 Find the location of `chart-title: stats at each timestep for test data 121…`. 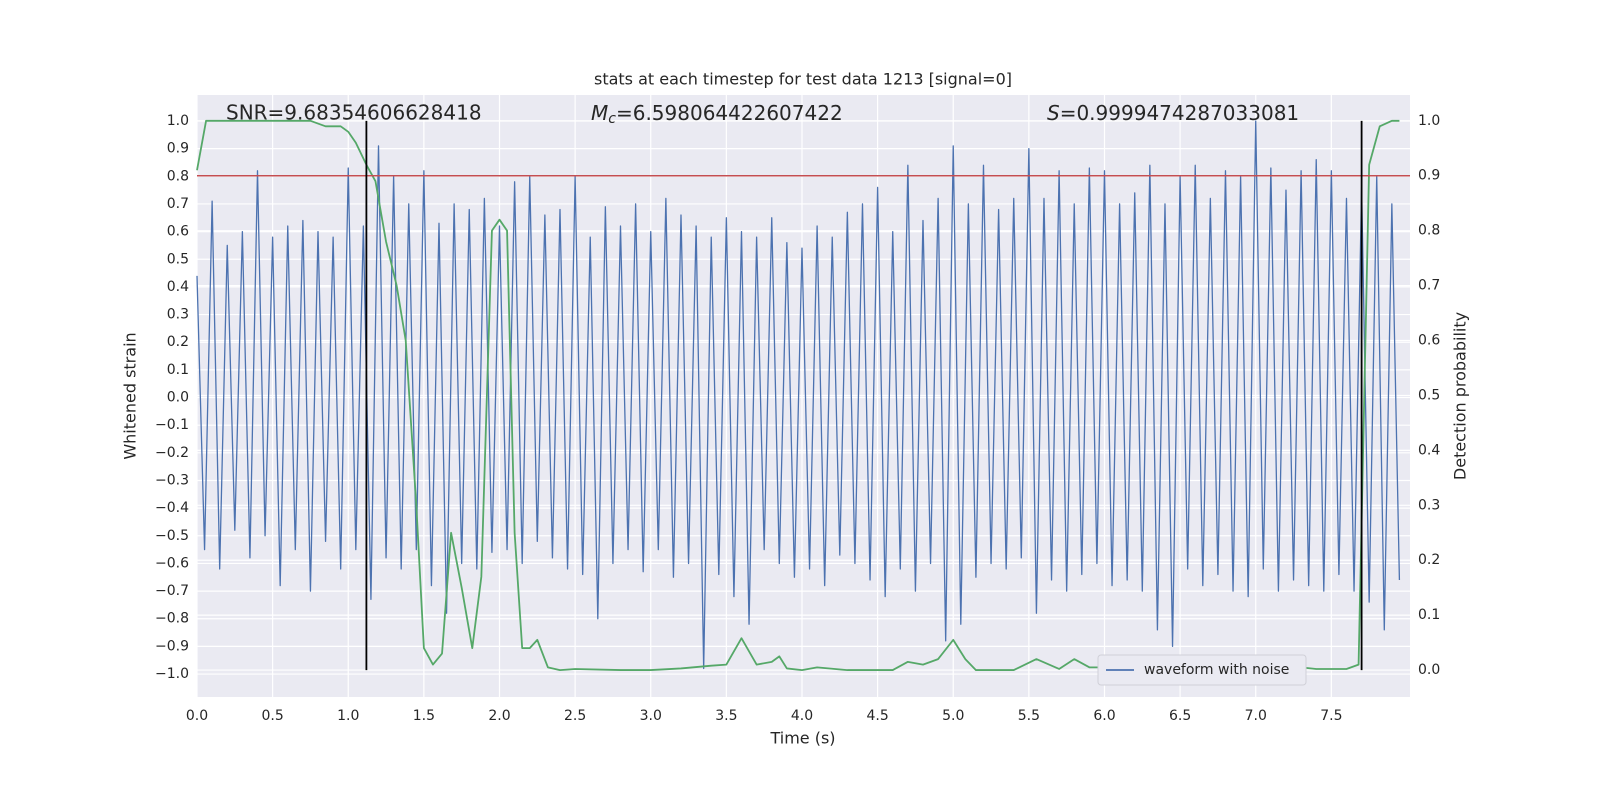

chart-title: stats at each timestep for test data 121… is located at coordinates (803, 79).